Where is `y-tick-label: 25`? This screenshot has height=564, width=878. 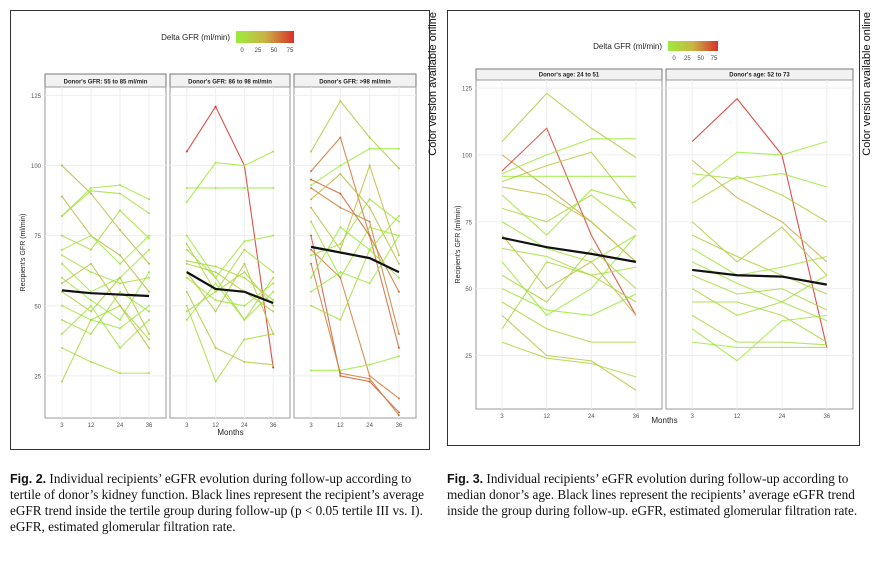 y-tick-label: 25 is located at coordinates (468, 357).